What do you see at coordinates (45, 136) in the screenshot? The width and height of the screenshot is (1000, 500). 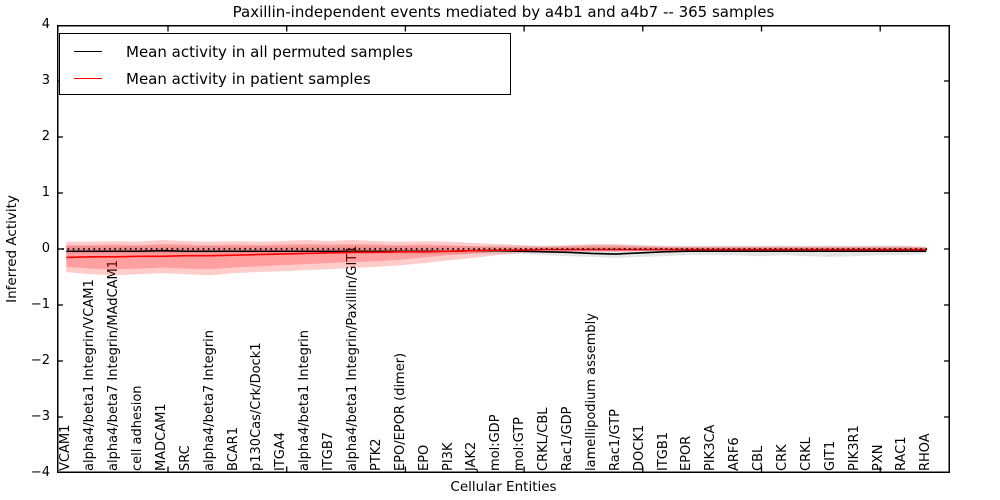 I see `y-tick-label: 2` at bounding box center [45, 136].